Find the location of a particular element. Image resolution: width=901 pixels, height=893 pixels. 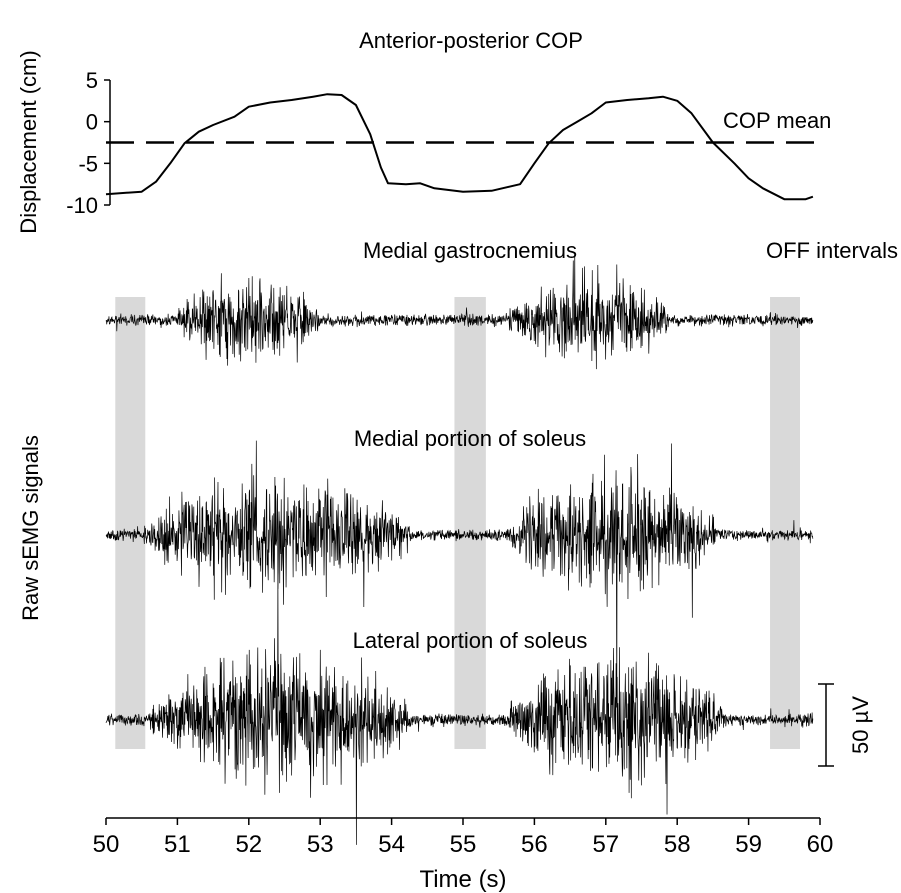

cop-y-tick-label: -10 is located at coordinates (82, 205).